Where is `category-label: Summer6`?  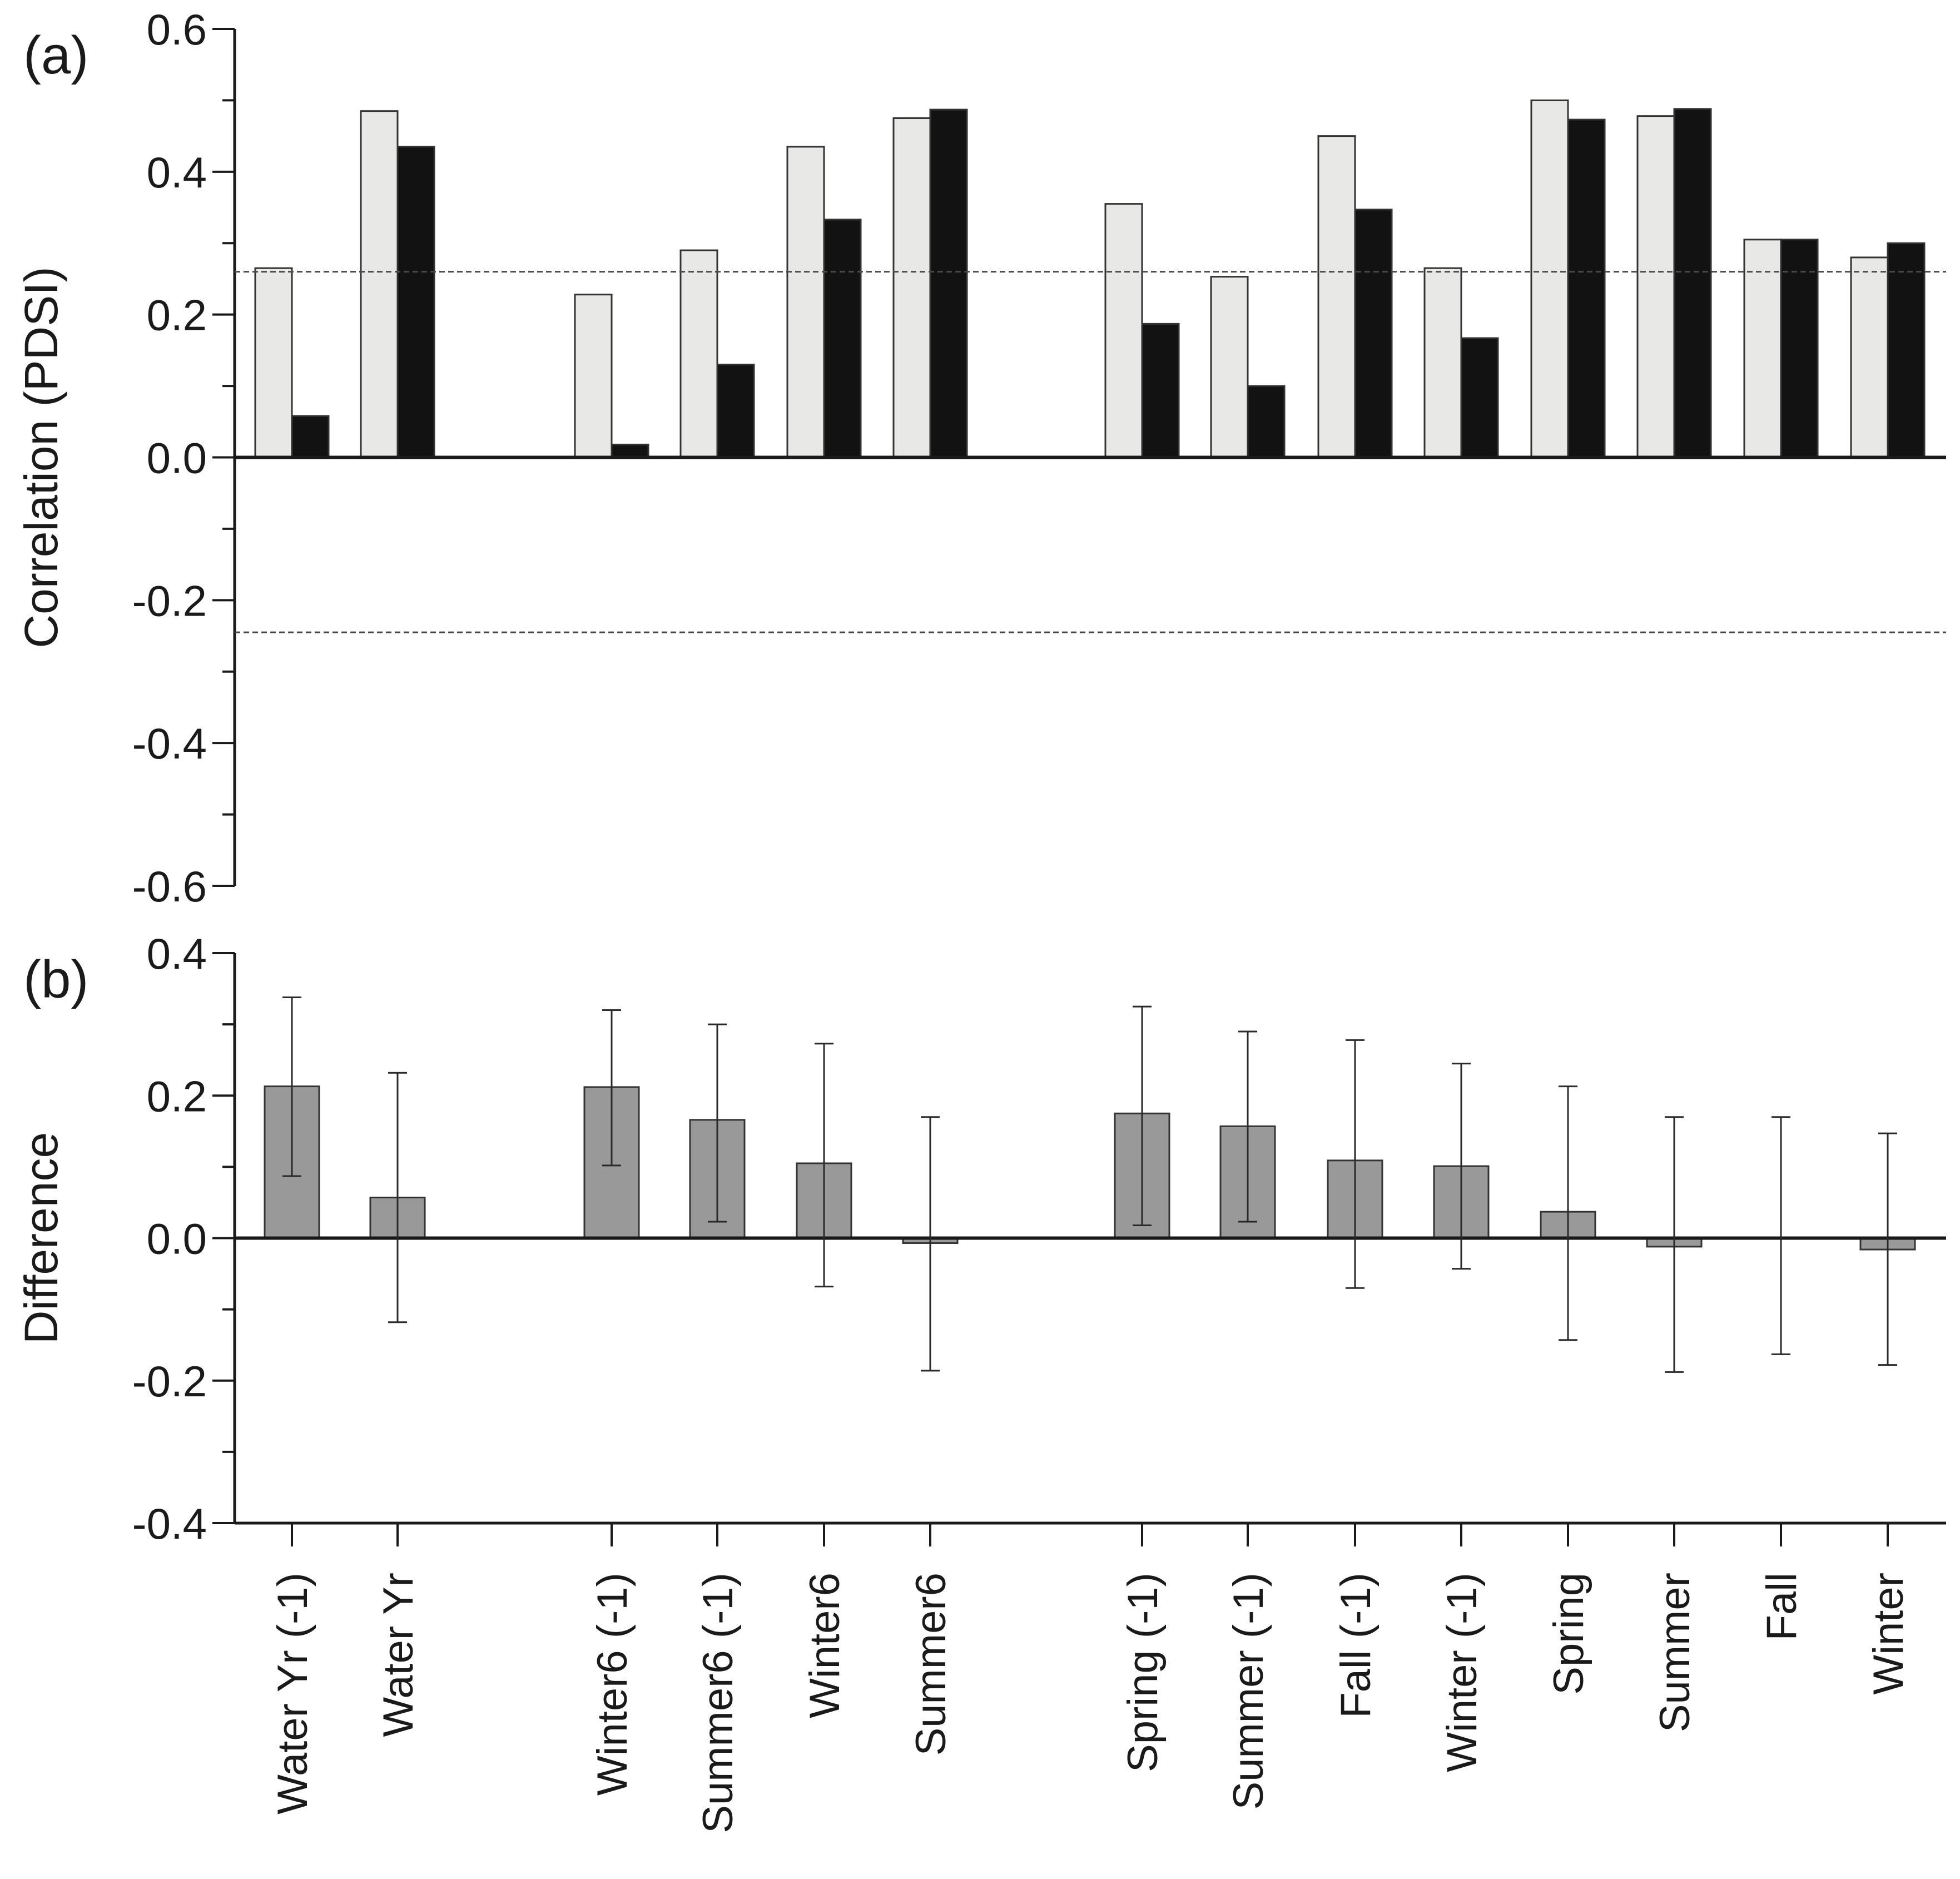 category-label: Summer6 is located at coordinates (931, 1664).